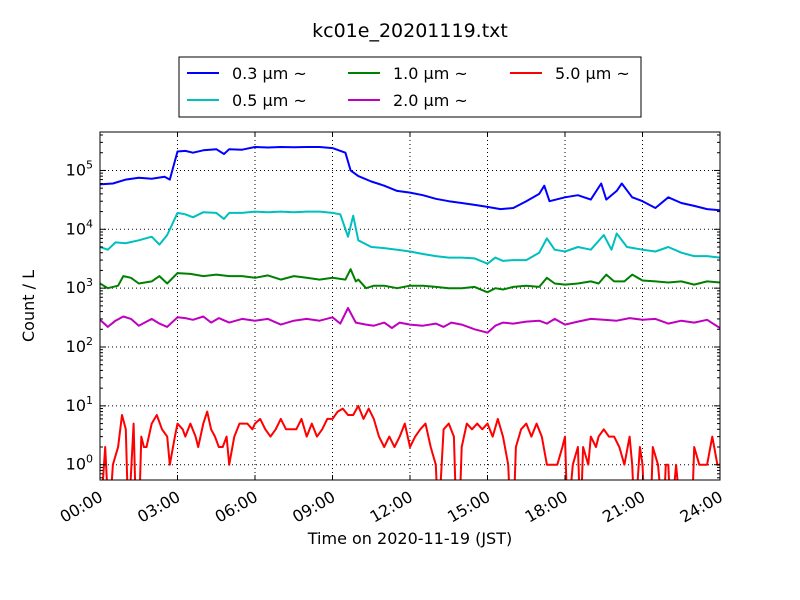  I want to click on y-tick-label: 10¹, so click(79, 404).